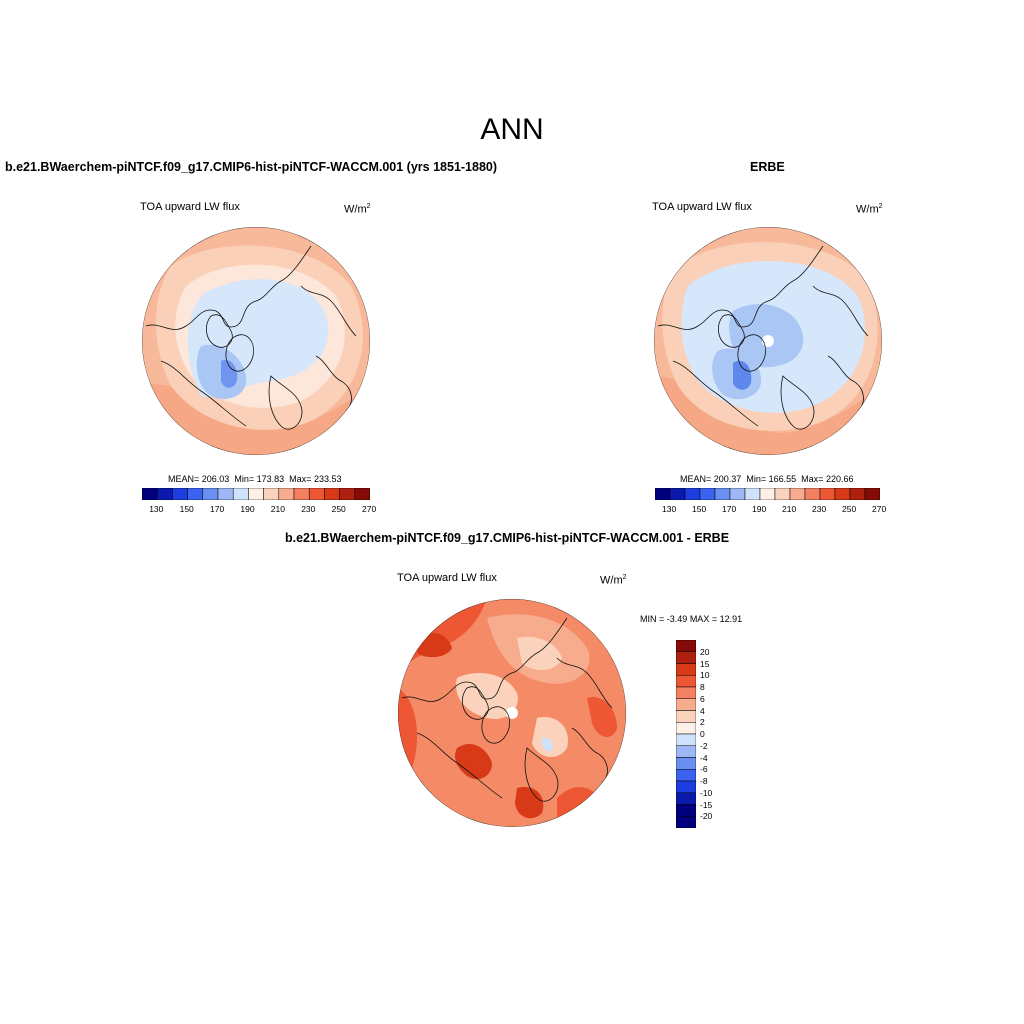  Describe the element at coordinates (702, 207) in the screenshot. I see `right-variable-label: TOA upward LW flux` at that location.